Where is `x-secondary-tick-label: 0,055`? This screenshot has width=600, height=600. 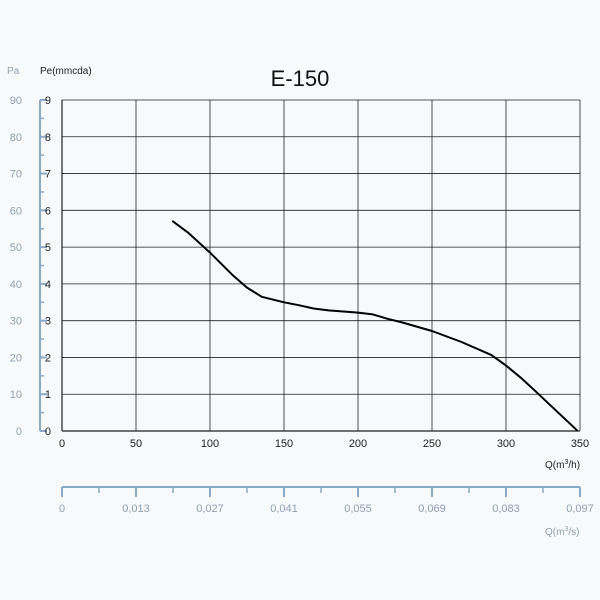 x-secondary-tick-label: 0,055 is located at coordinates (358, 509).